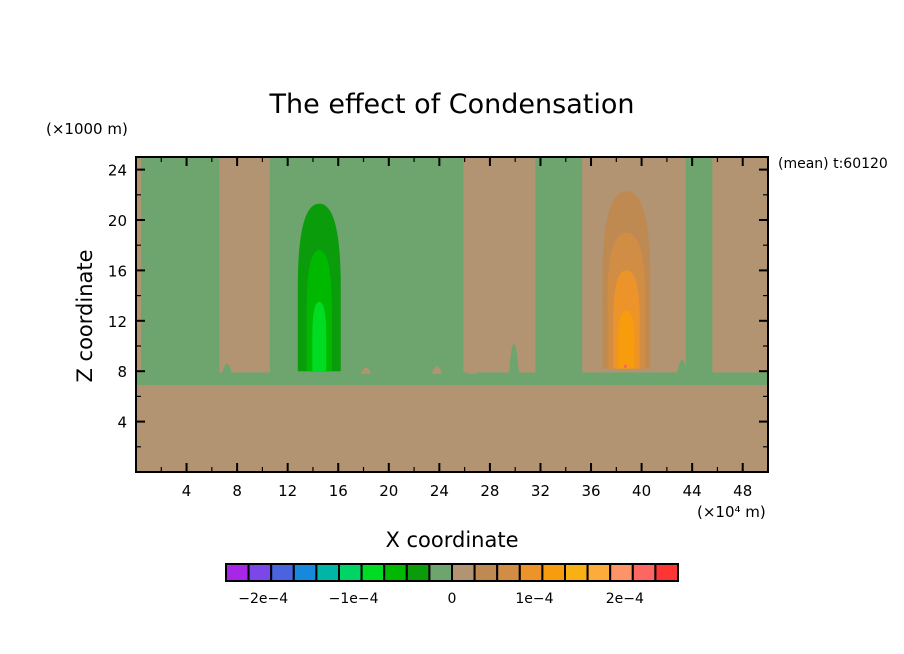 This screenshot has height=654, width=904. Describe the element at coordinates (388, 491) in the screenshot. I see `x-tick-label: 20` at that location.